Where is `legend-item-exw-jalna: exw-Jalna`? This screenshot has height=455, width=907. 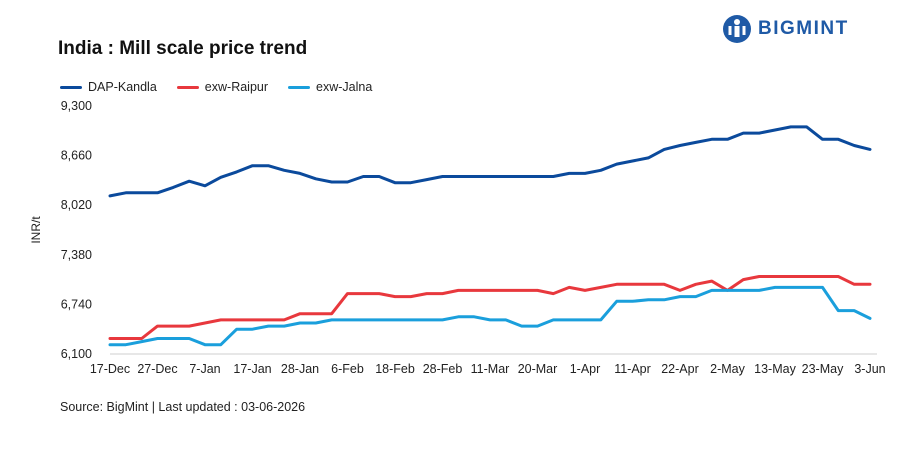
legend-item-exw-jalna: exw-Jalna is located at coordinates (330, 87).